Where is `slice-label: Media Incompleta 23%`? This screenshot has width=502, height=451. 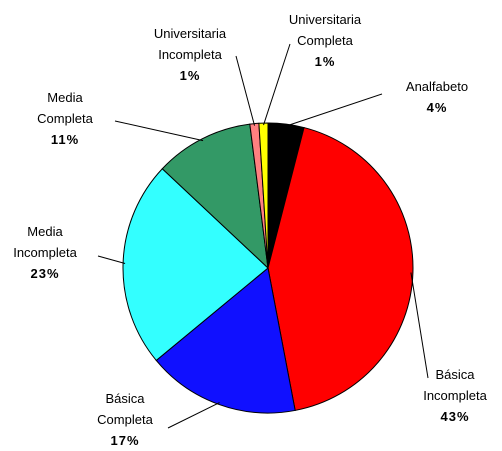 slice-label: Media Incompleta 23% is located at coordinates (45, 252).